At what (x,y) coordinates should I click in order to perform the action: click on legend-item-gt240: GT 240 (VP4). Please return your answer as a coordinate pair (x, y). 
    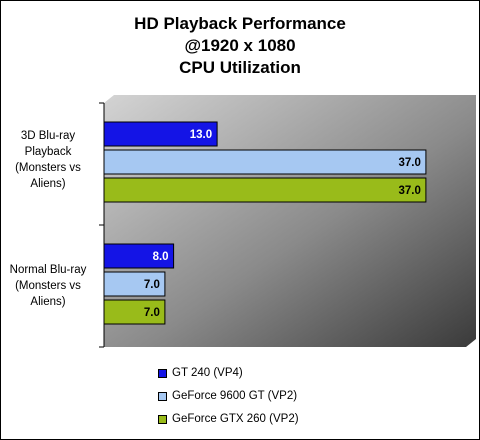
    Looking at the image, I should click on (200, 373).